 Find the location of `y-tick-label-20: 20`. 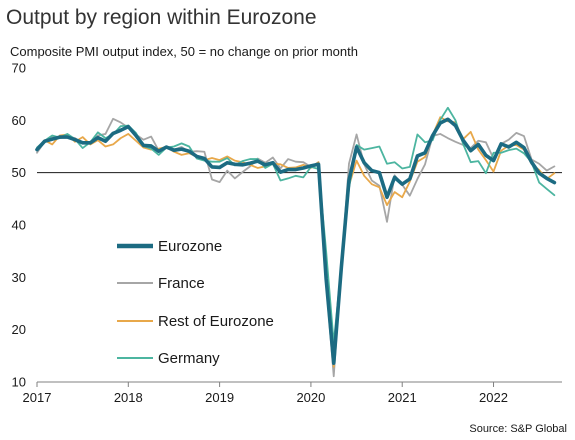

y-tick-label-20: 20 is located at coordinates (19, 329).